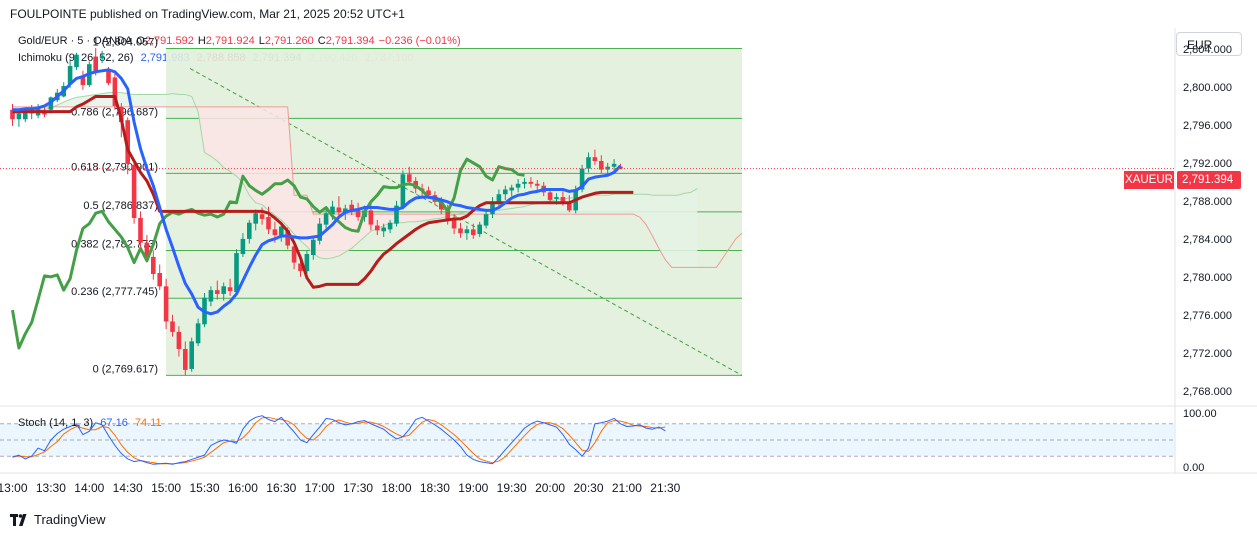 The height and width of the screenshot is (537, 1257). I want to click on time-tick-label: 17:30, so click(358, 488).